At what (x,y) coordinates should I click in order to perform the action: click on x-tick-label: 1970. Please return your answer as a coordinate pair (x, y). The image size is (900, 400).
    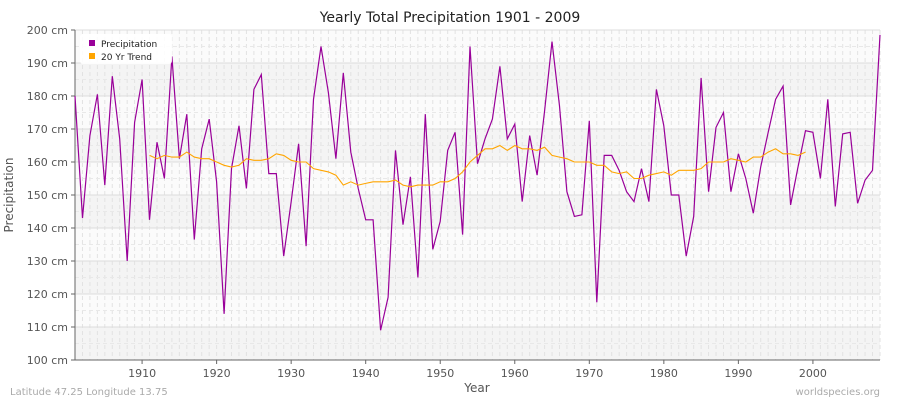
    Looking at the image, I should click on (589, 373).